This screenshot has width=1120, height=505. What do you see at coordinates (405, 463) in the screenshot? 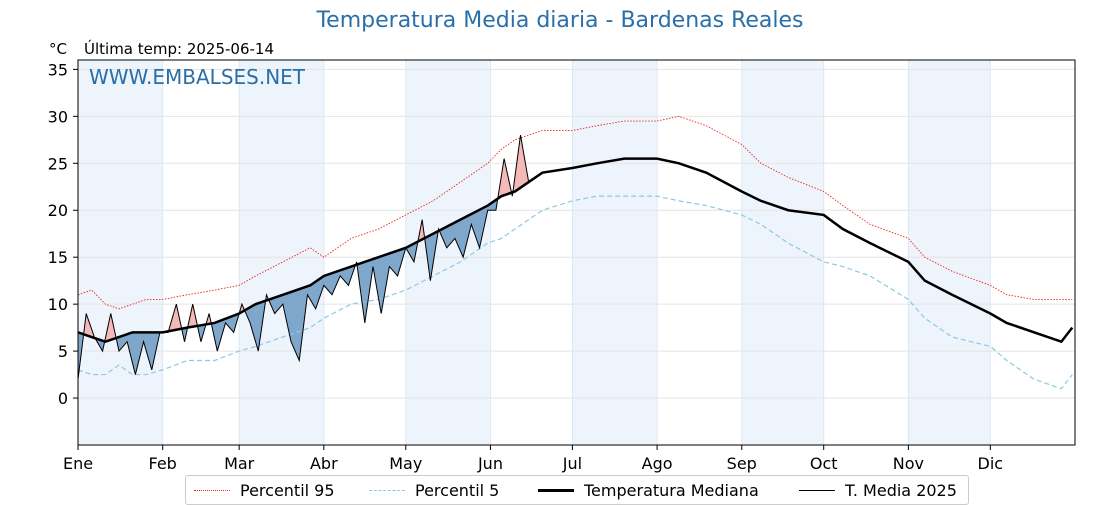
I see `xtick-label-may: May` at bounding box center [405, 463].